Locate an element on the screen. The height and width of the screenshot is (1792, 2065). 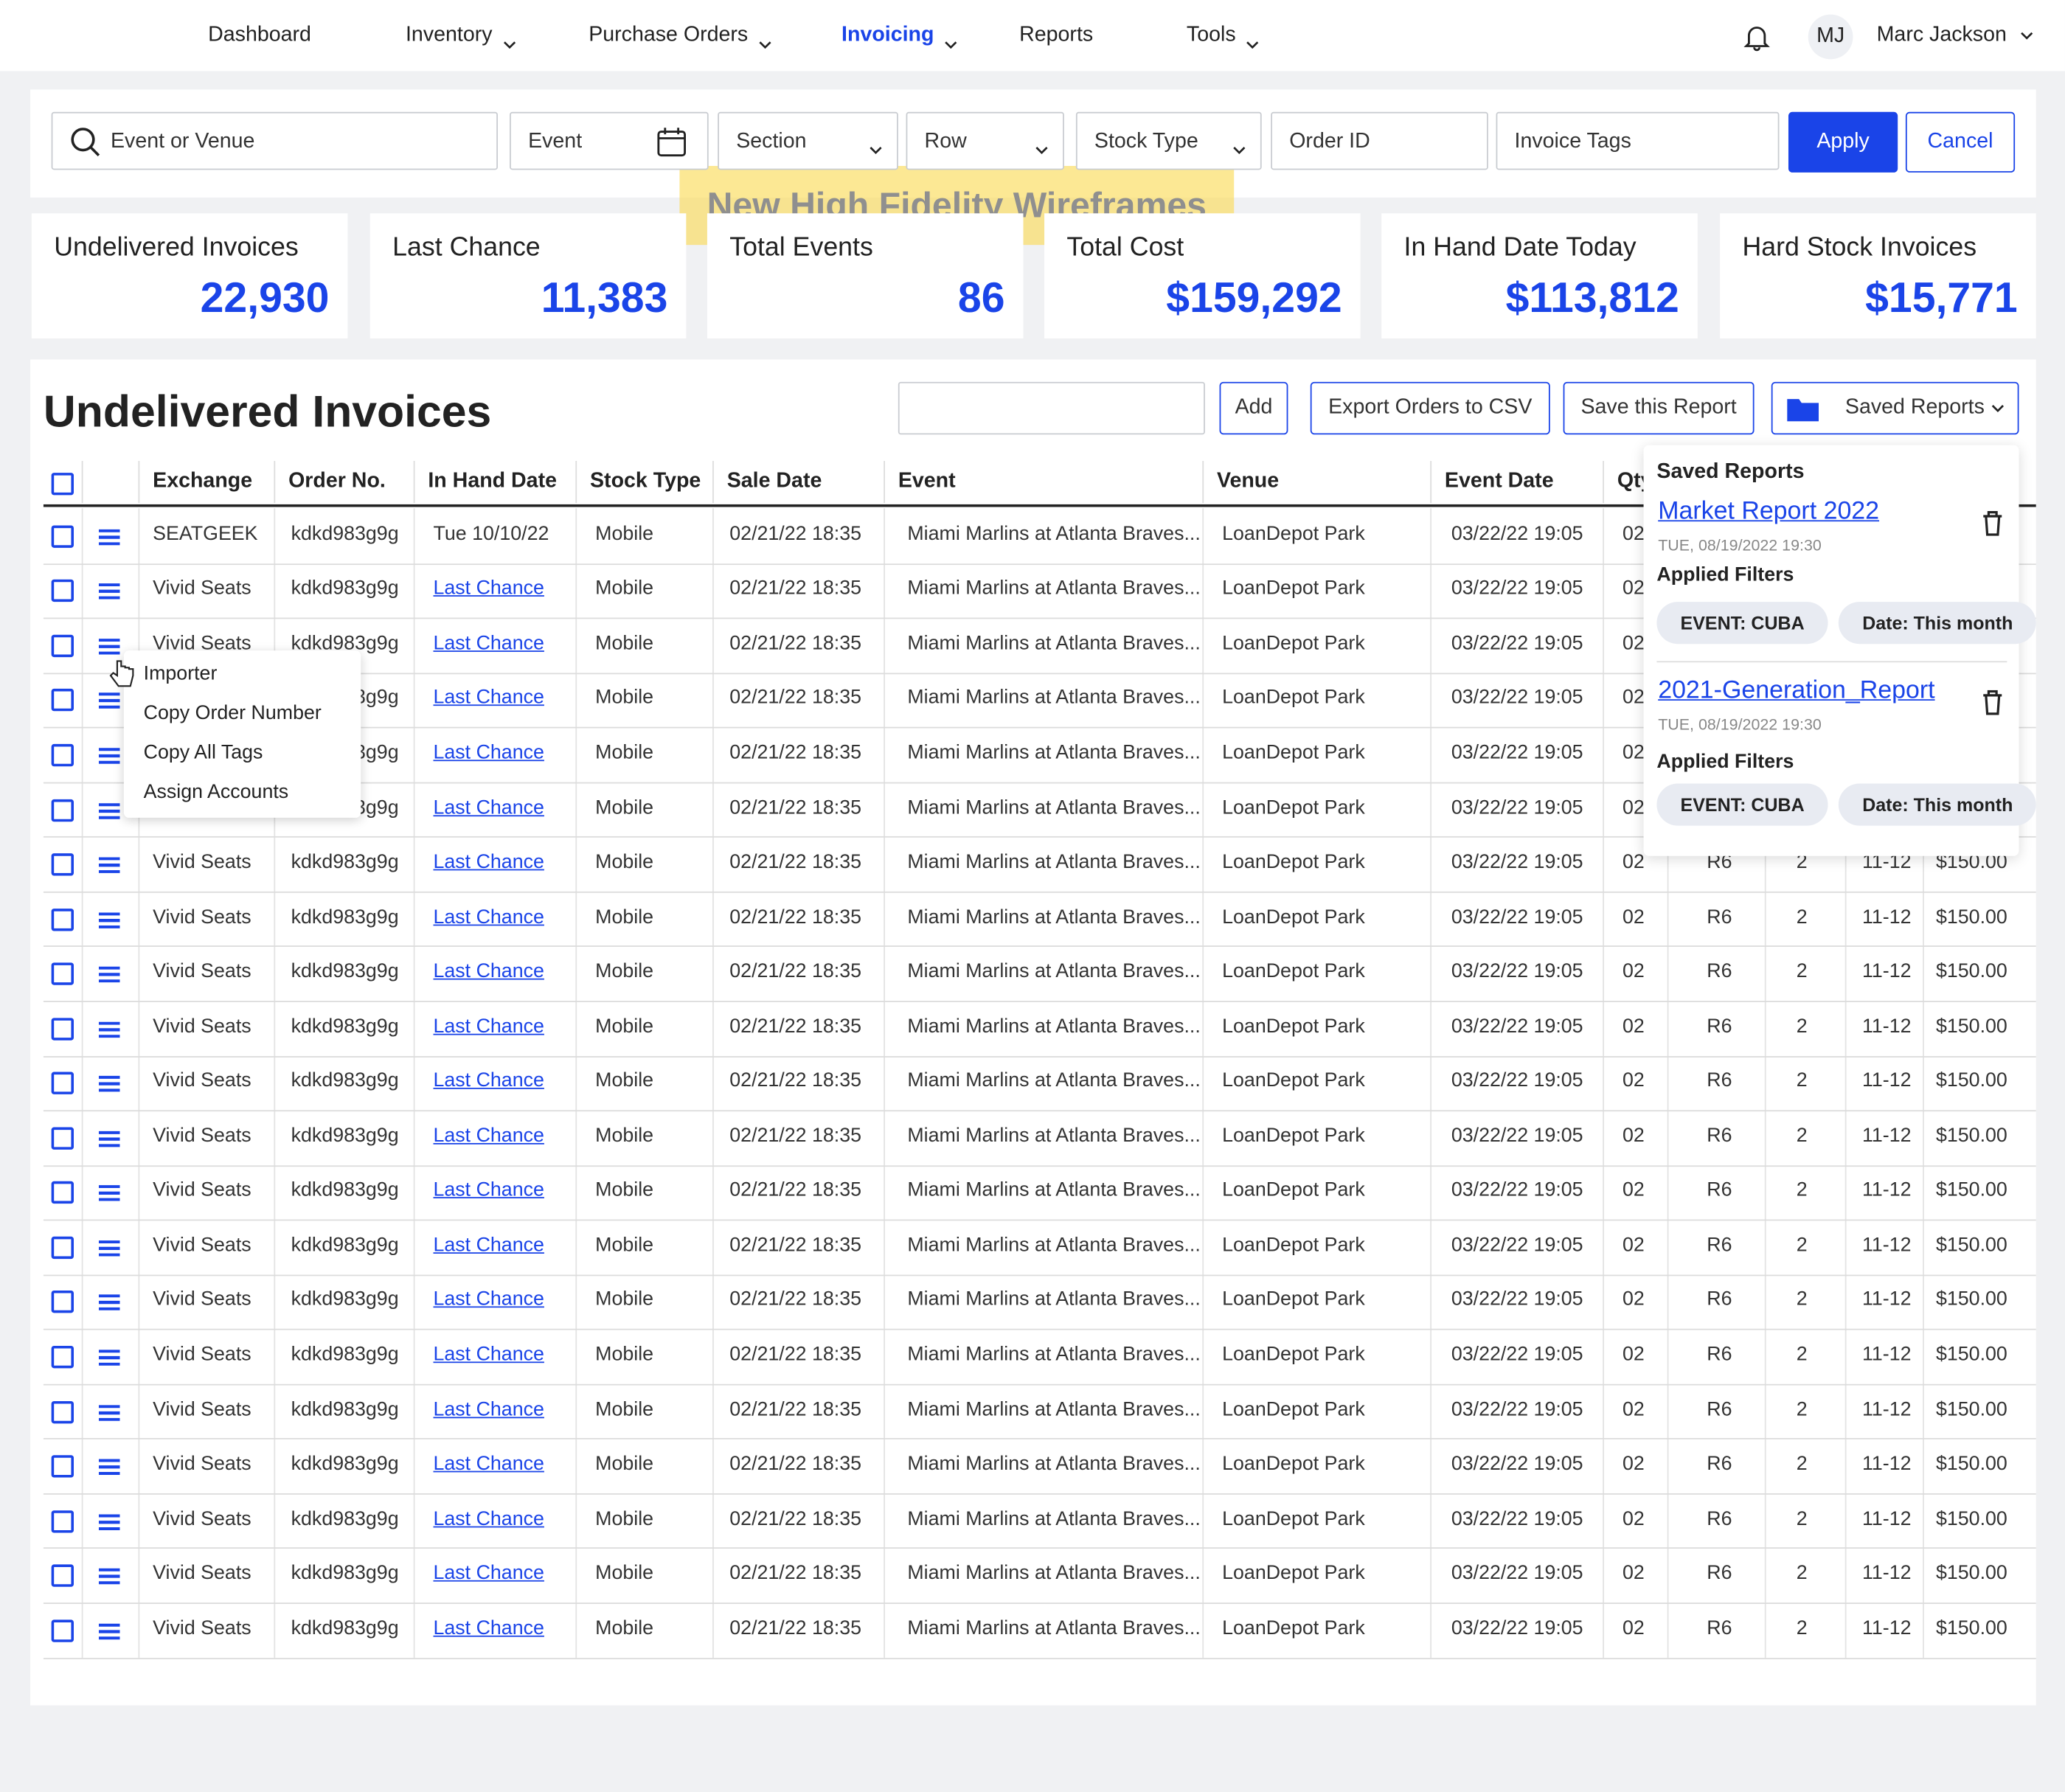
menu-item: Copy Order Number is located at coordinates (232, 713).